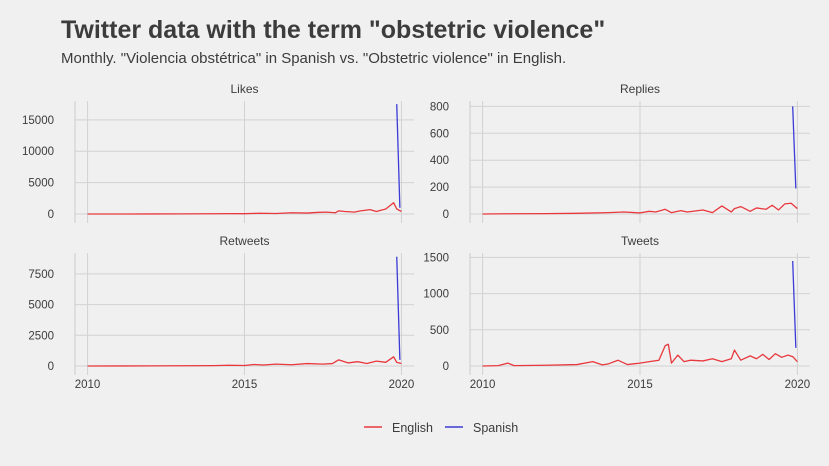 The width and height of the screenshot is (829, 466). Describe the element at coordinates (41, 336) in the screenshot. I see `y-tick-label-2500: 2500` at that location.